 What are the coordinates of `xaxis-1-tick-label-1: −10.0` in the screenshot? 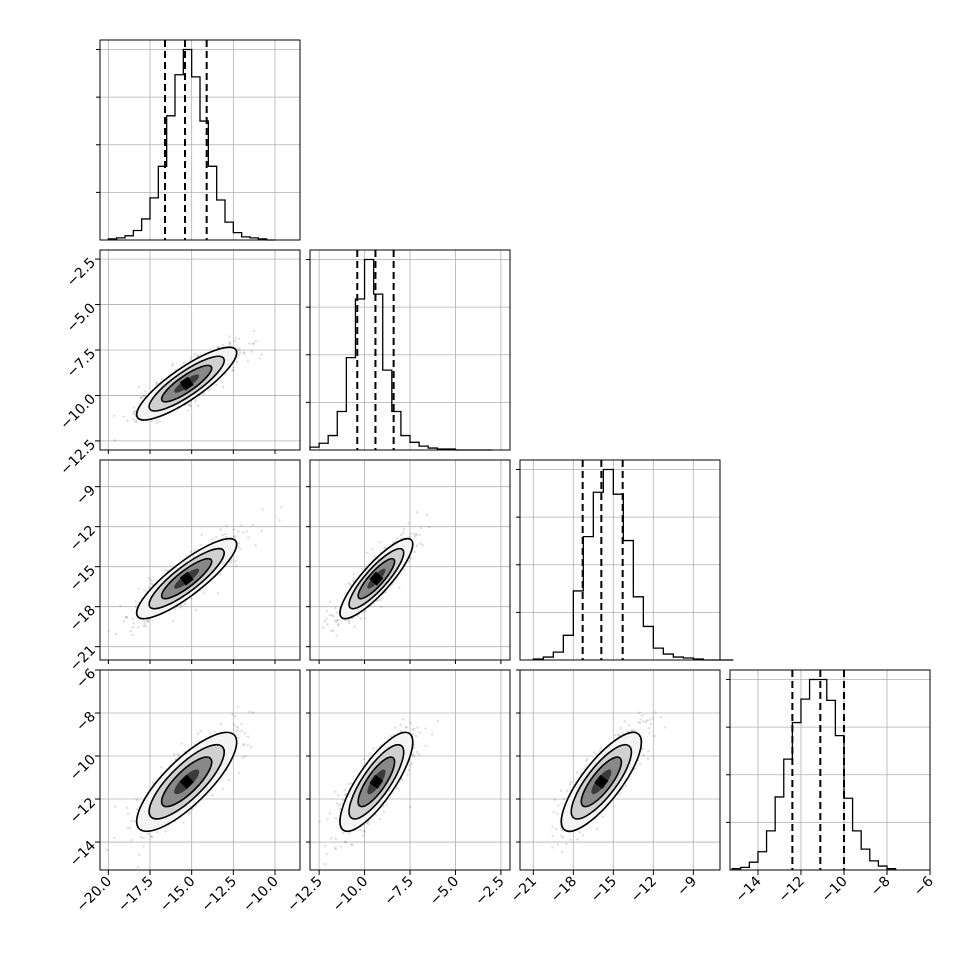 It's located at (351, 895).